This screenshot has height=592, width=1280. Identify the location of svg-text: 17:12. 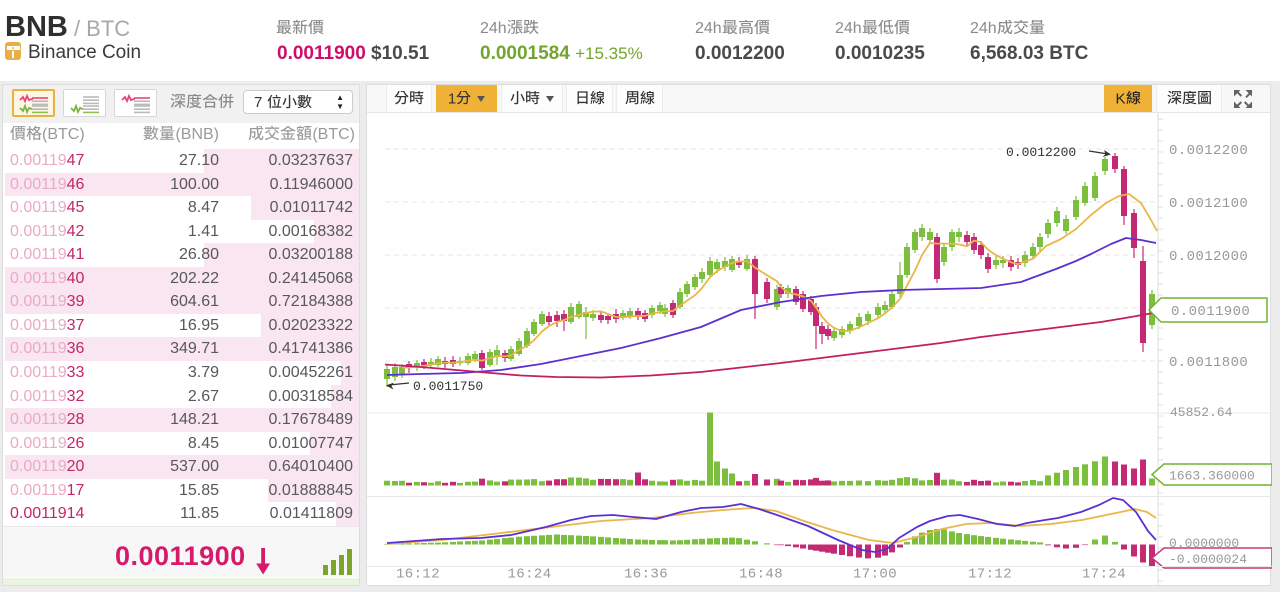
(990, 575).